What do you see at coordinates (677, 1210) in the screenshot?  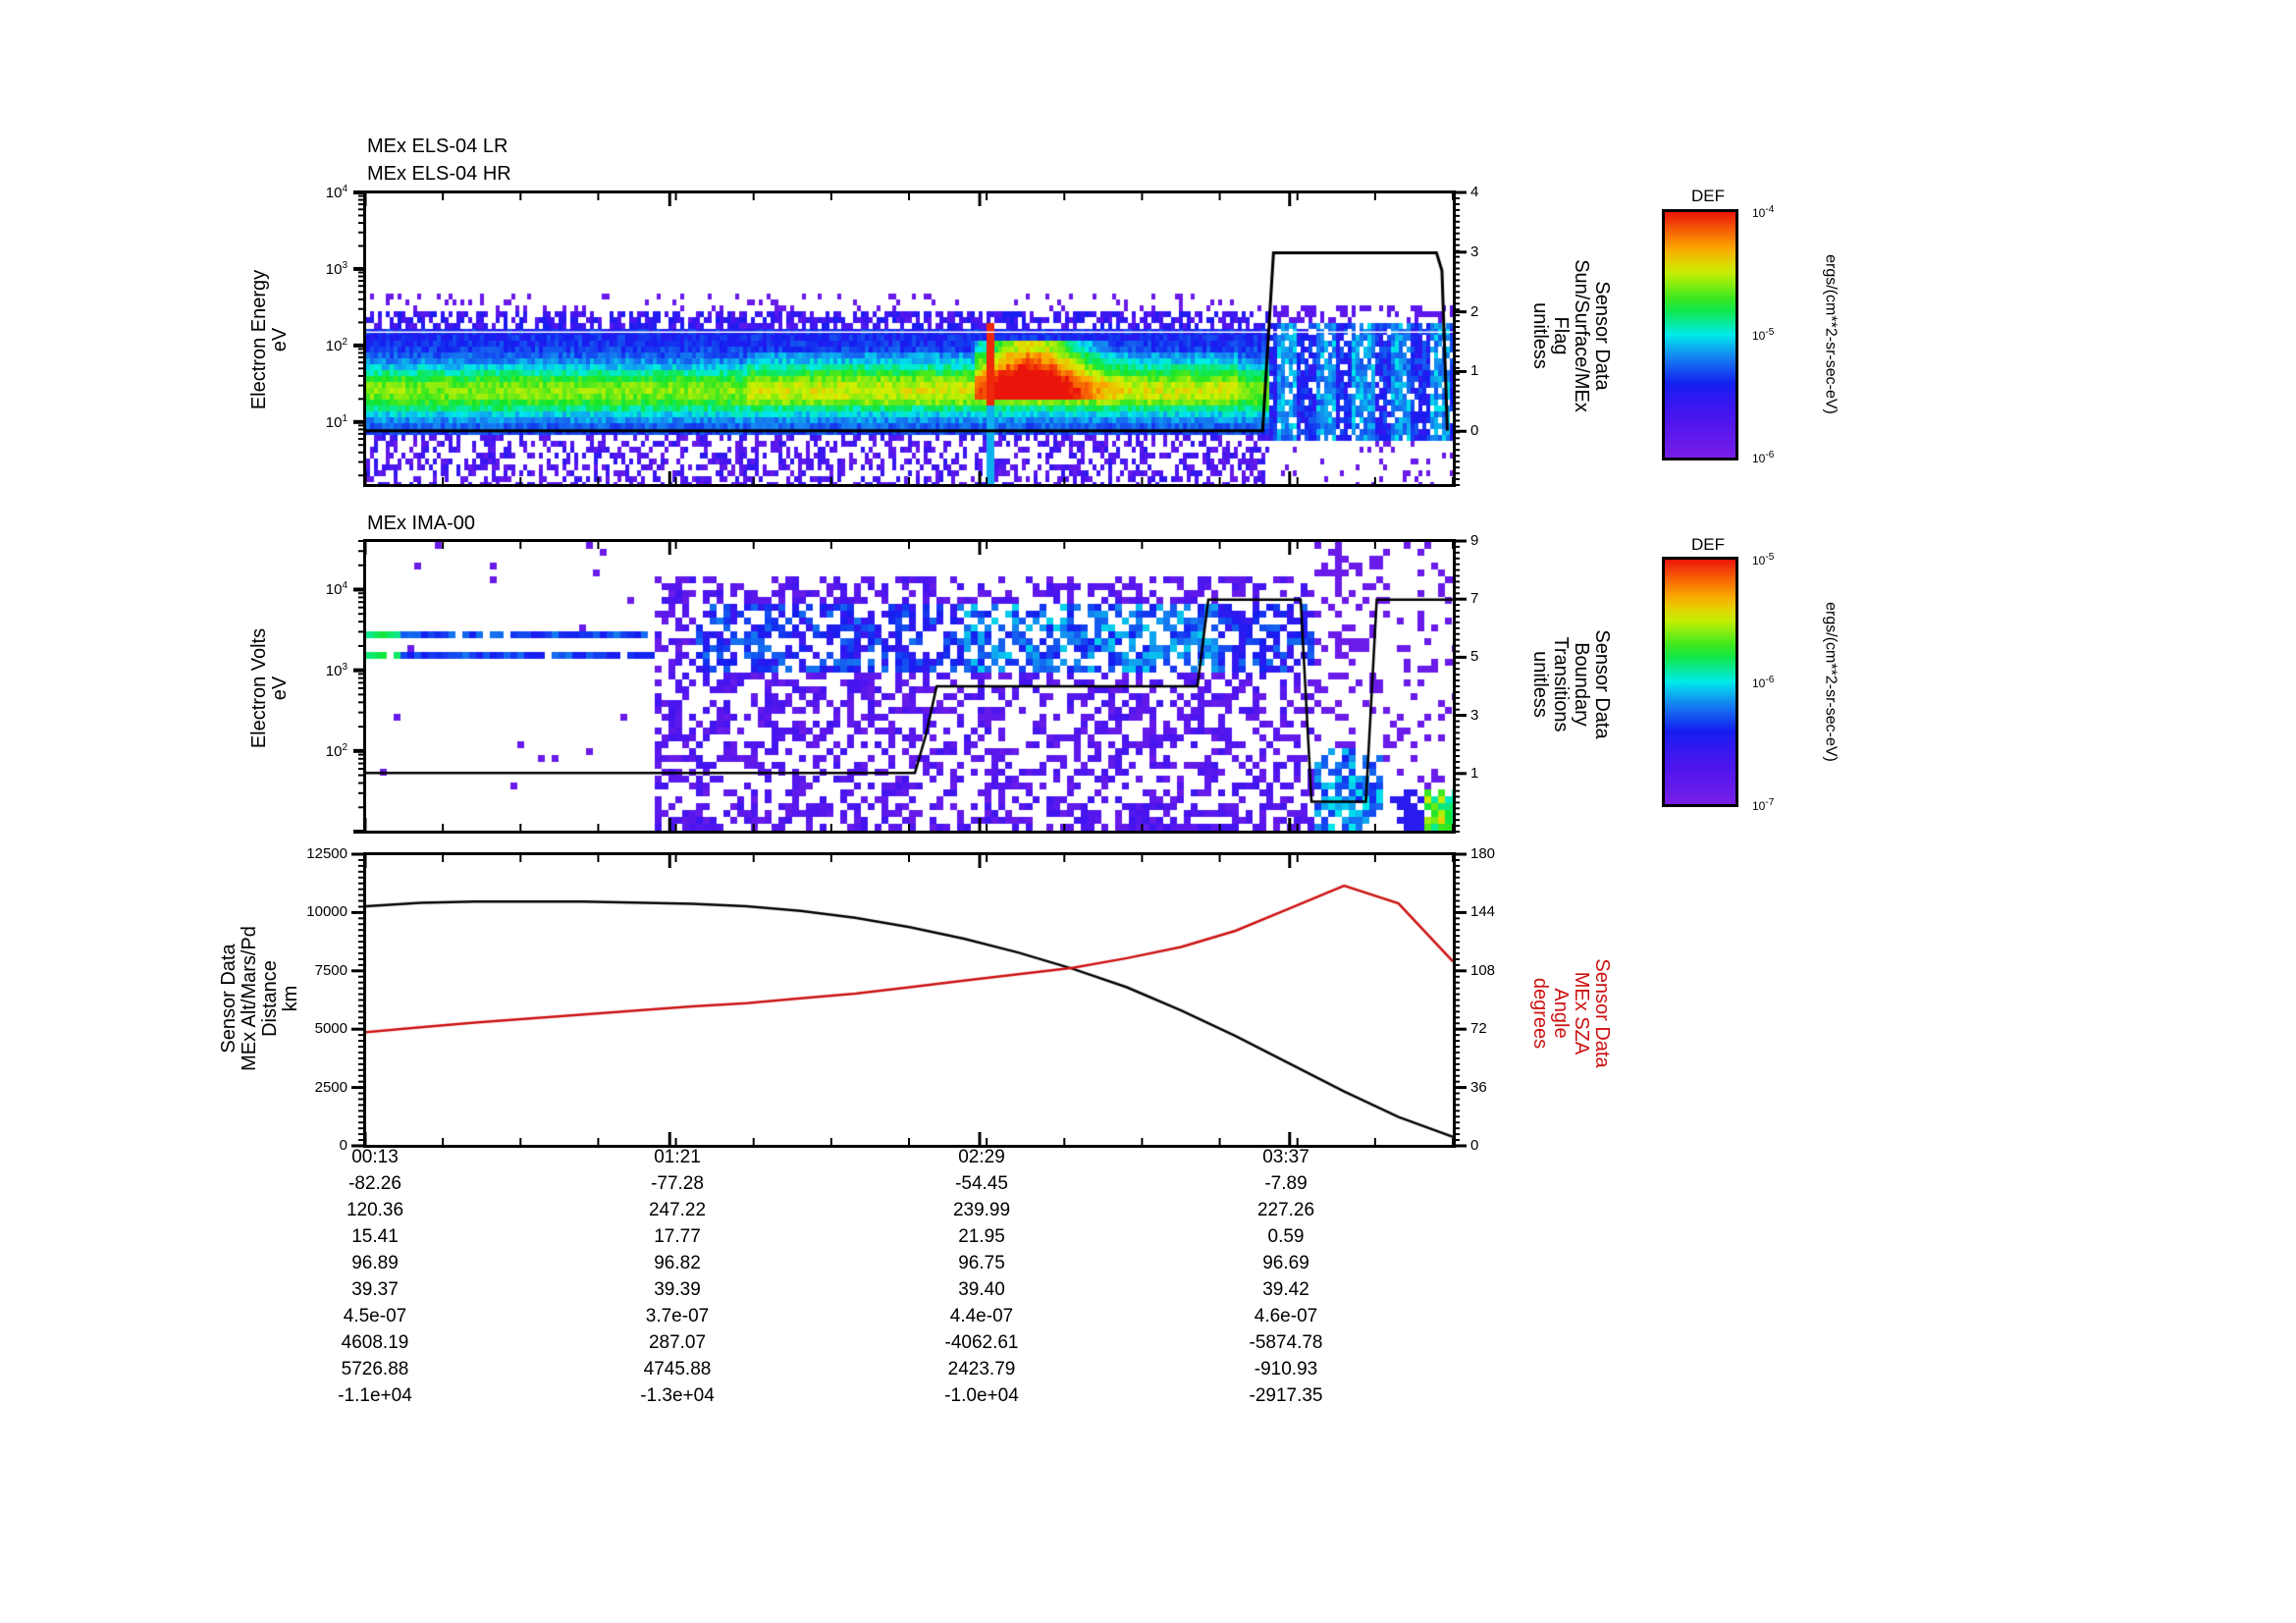 I see `row-value: 247.22` at bounding box center [677, 1210].